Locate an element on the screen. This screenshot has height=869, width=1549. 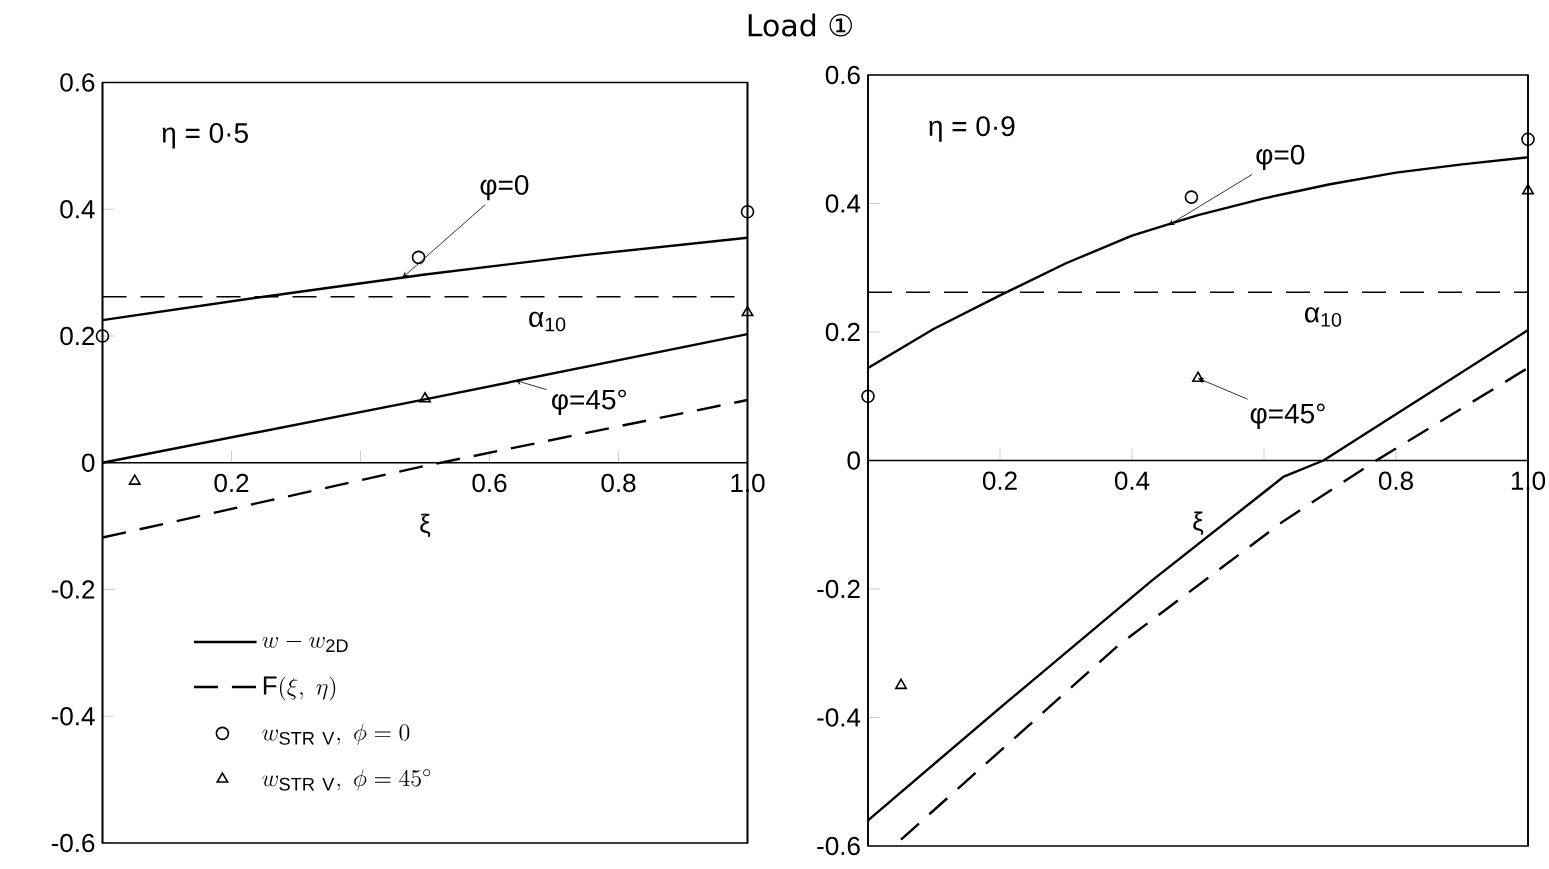
legend-label: $w - w_{\mathrm{2D}}$ is located at coordinates (305, 644).